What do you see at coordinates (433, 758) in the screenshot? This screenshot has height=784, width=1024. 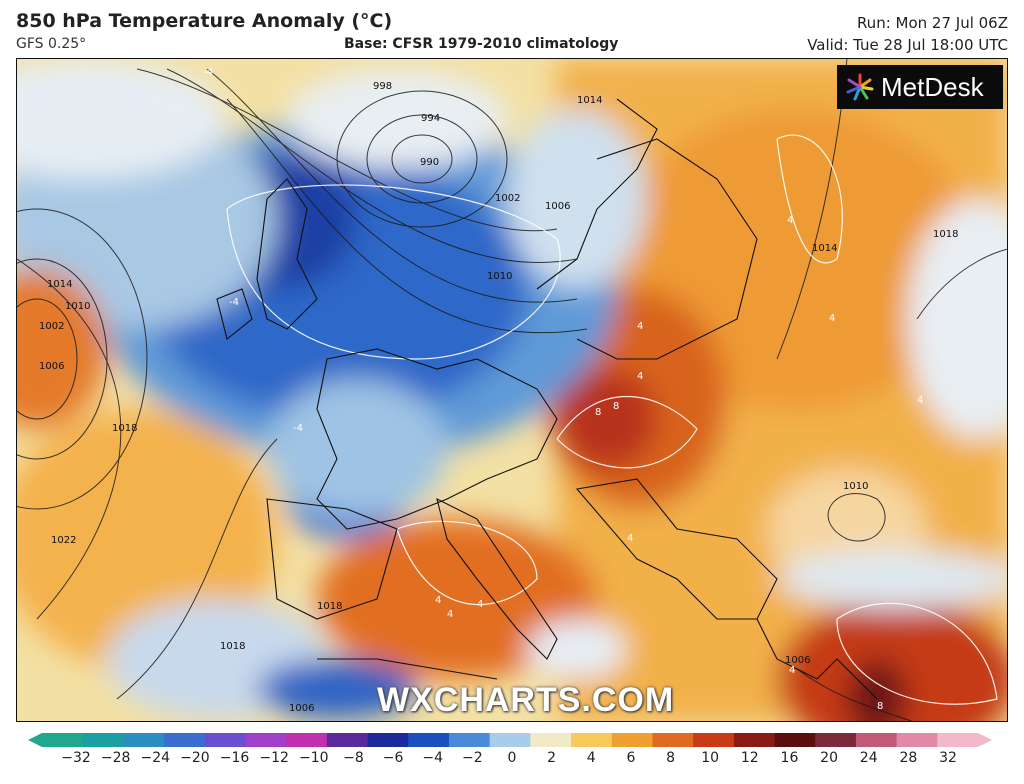 I see `colorbar-tick: −4` at bounding box center [433, 758].